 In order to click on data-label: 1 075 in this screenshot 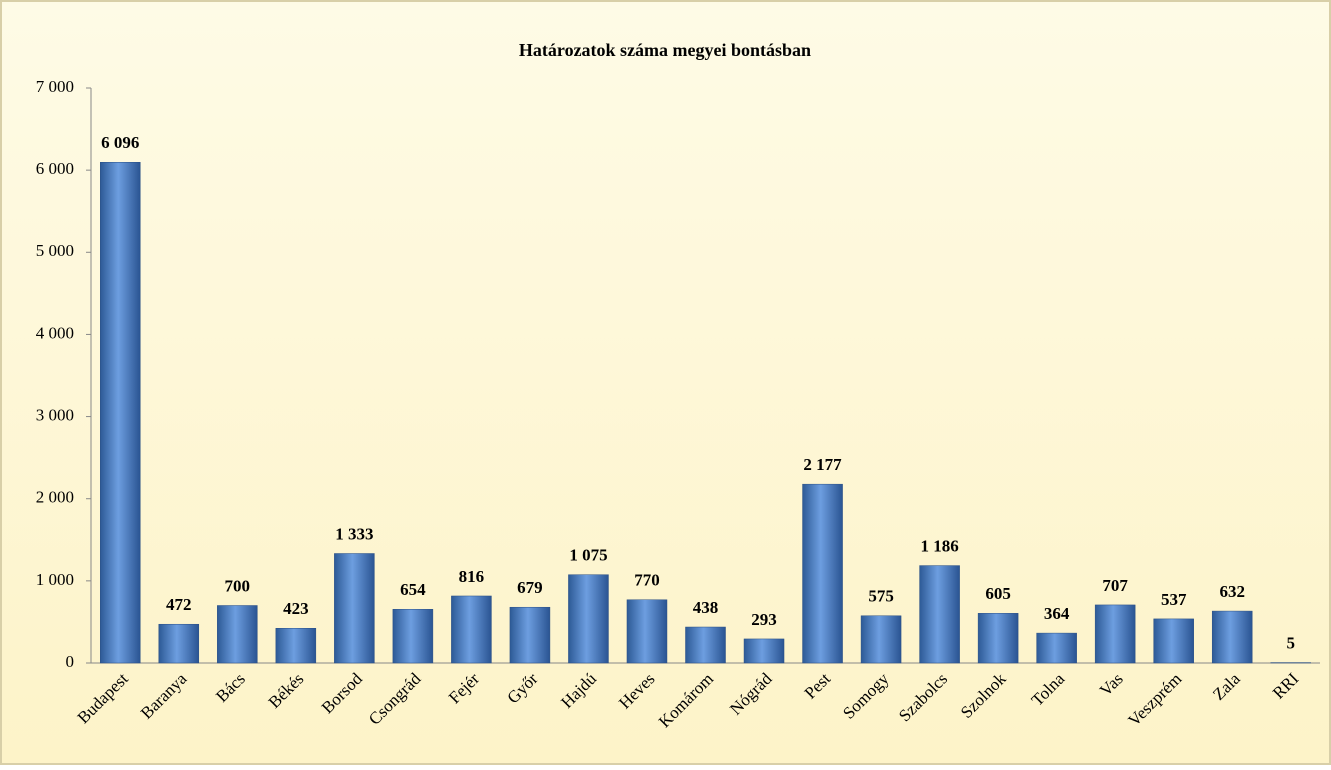, I will do `click(588, 555)`.